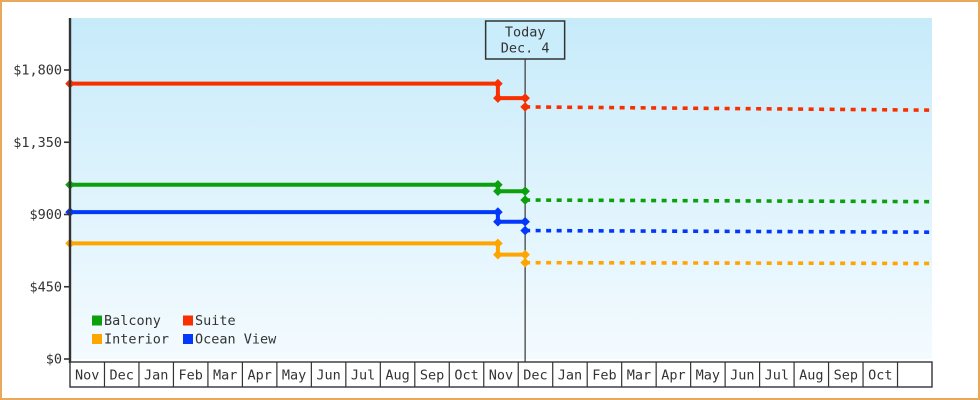 The image size is (980, 400). What do you see at coordinates (215, 321) in the screenshot?
I see `legend-label-suite: Suite` at bounding box center [215, 321].